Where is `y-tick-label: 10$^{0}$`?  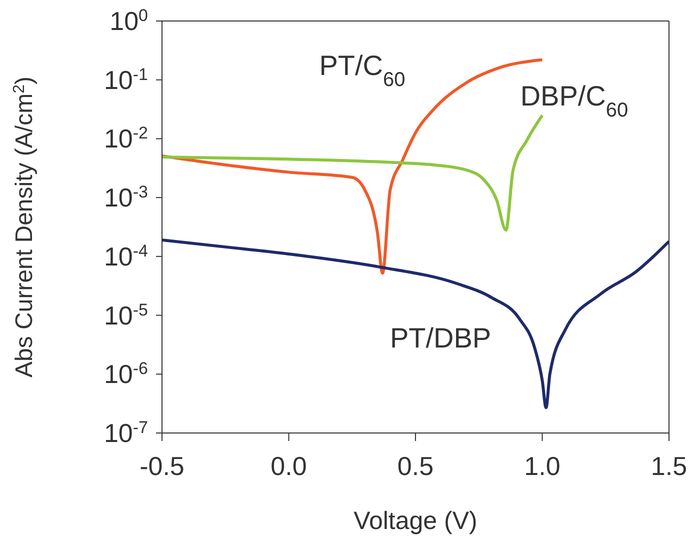 y-tick-label: 10$^{0}$ is located at coordinates (129, 21).